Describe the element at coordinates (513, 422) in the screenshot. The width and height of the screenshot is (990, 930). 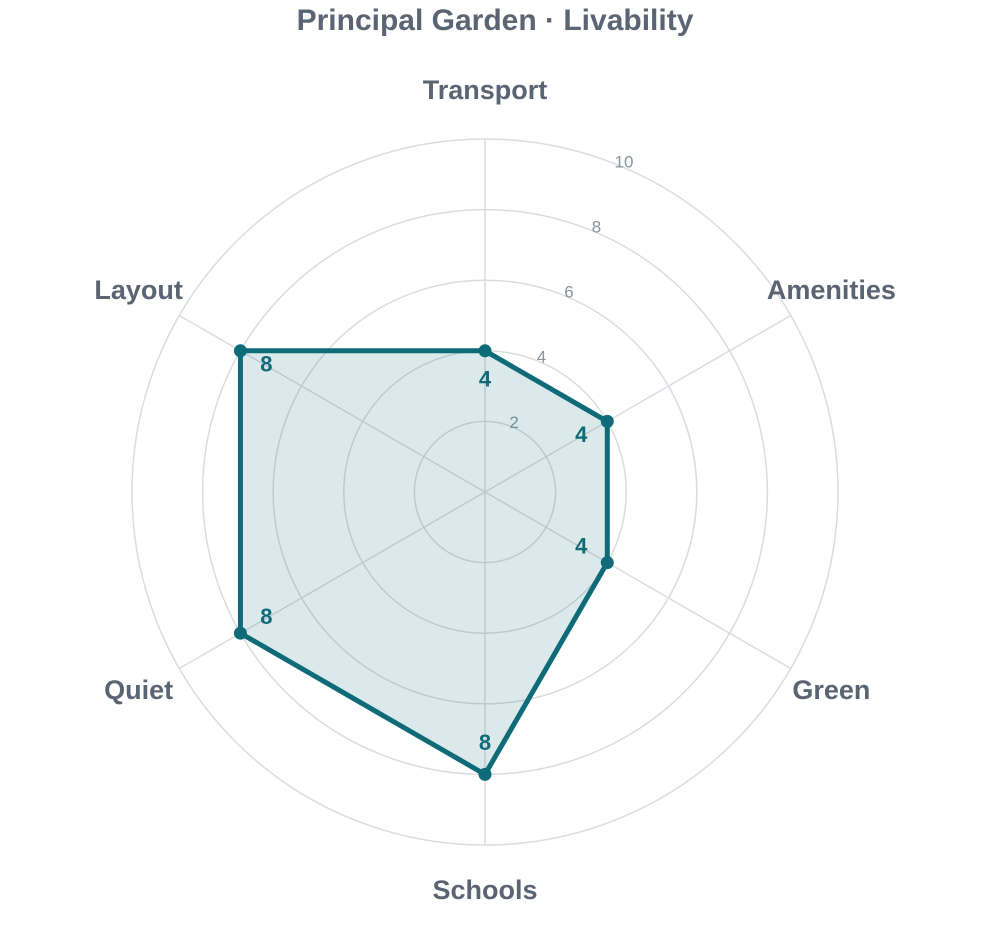
I see `r-tick-label: 2` at that location.